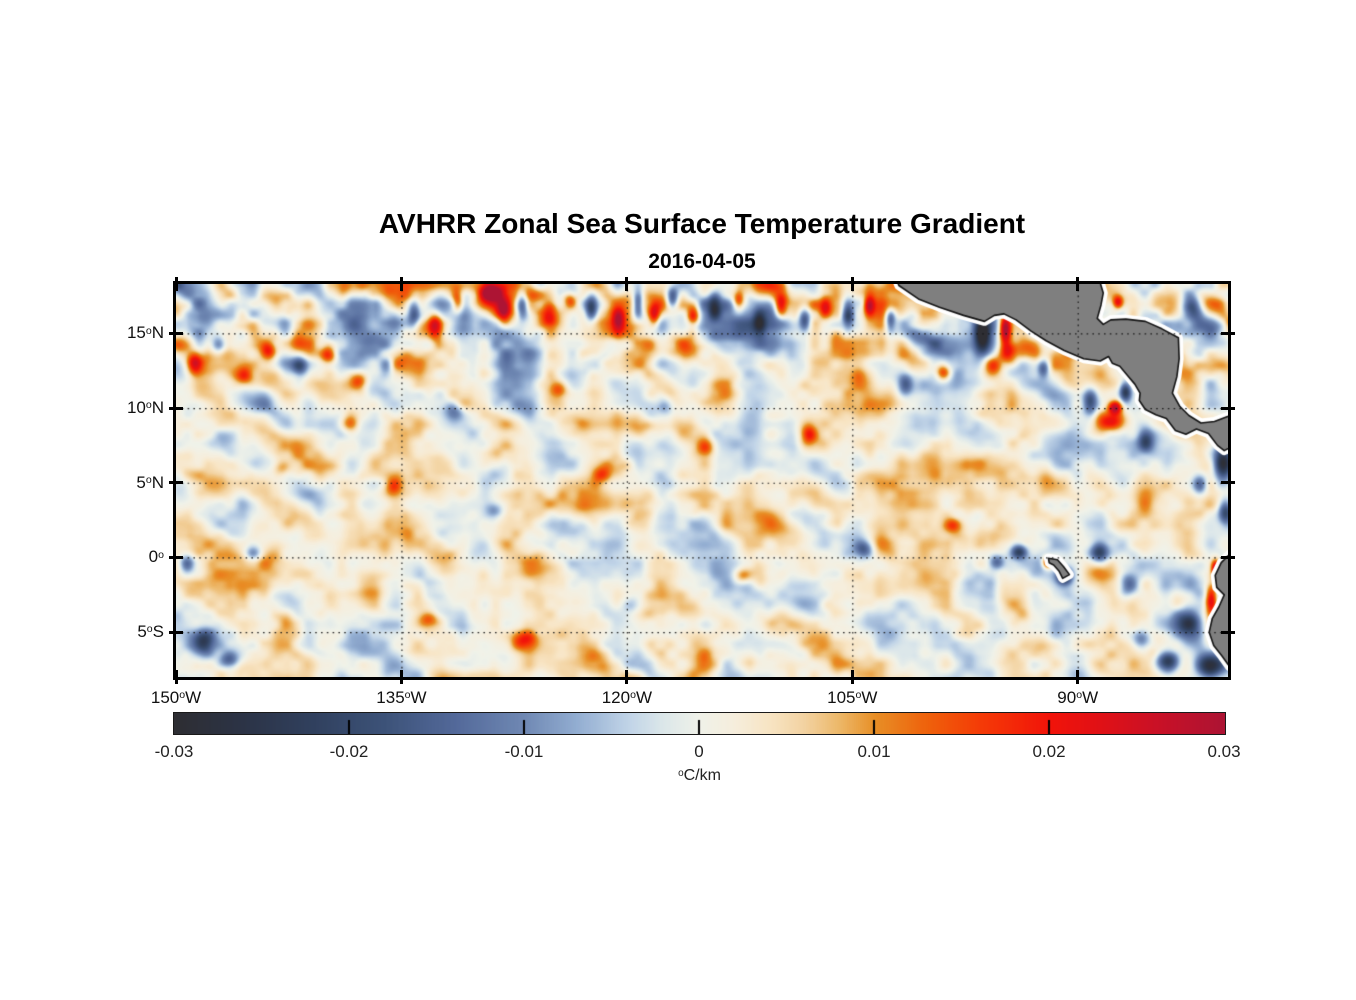 The height and width of the screenshot is (1000, 1356). Describe the element at coordinates (1224, 751) in the screenshot. I see `colorbar-tick-label: 0.03` at that location.